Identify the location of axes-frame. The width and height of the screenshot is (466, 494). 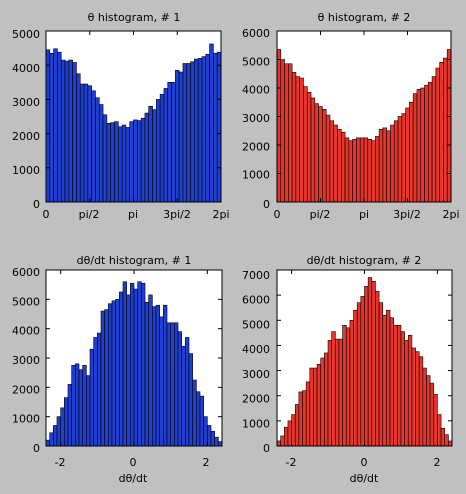
(134, 358).